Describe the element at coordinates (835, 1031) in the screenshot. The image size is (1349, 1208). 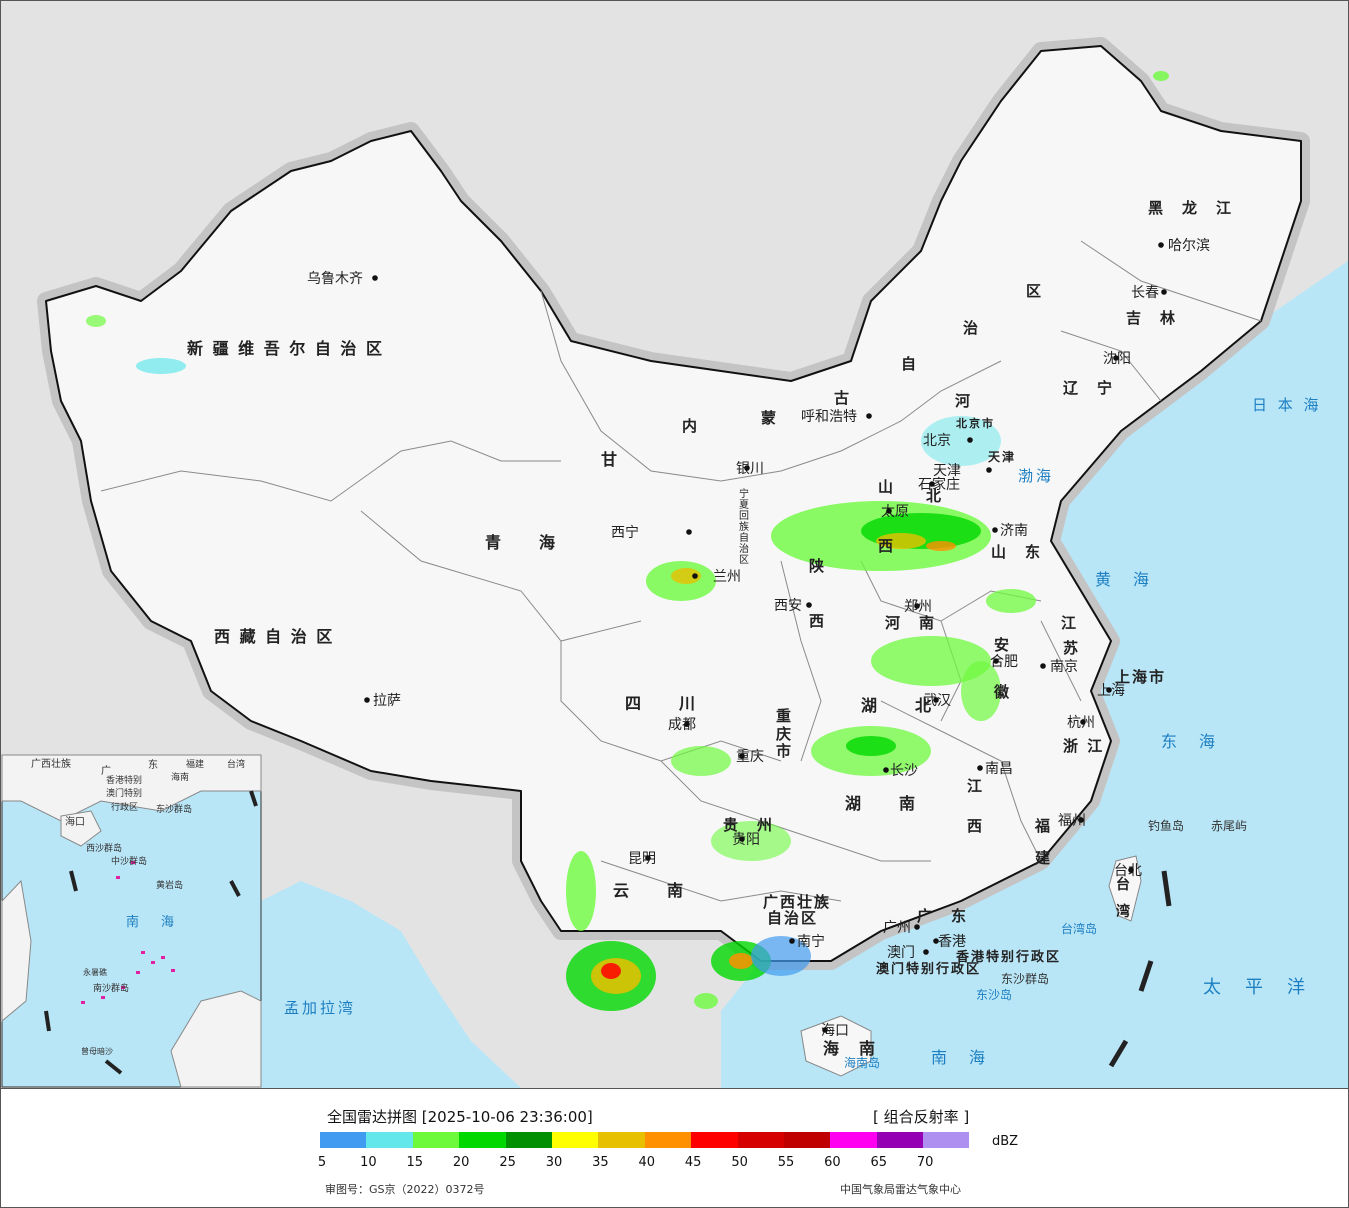
I see `city-label: 海口` at that location.